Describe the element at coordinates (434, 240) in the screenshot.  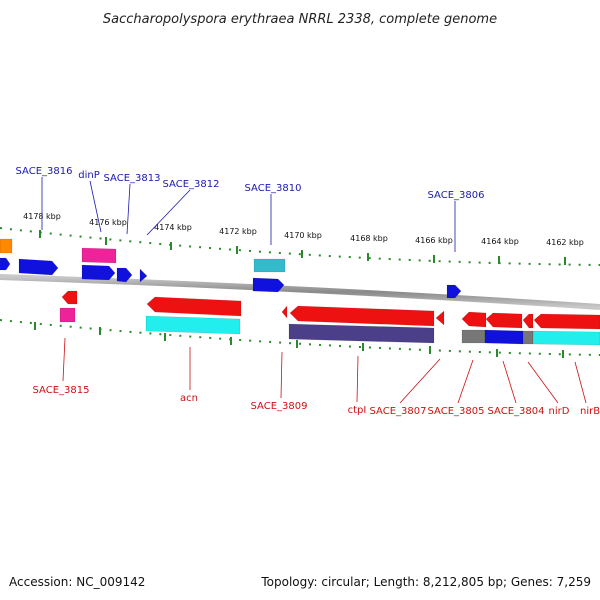
I see `tick-label: 4166 kbp` at that location.